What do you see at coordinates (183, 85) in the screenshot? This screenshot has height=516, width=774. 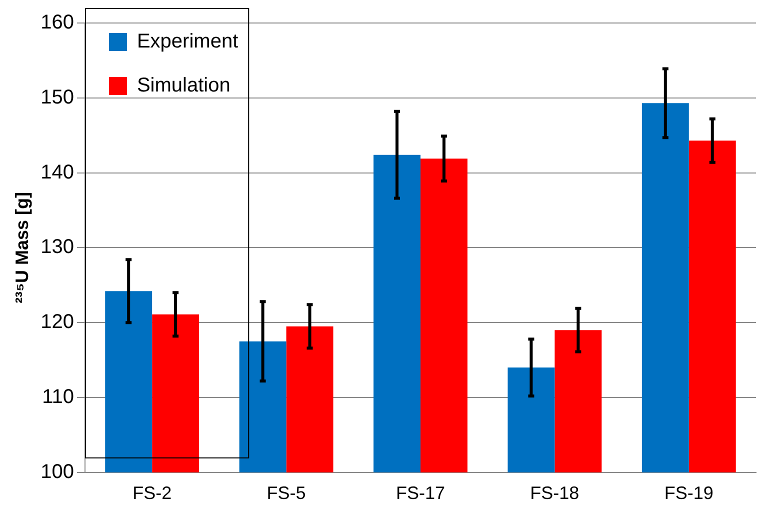 I see `legend-label: Simulation` at bounding box center [183, 85].